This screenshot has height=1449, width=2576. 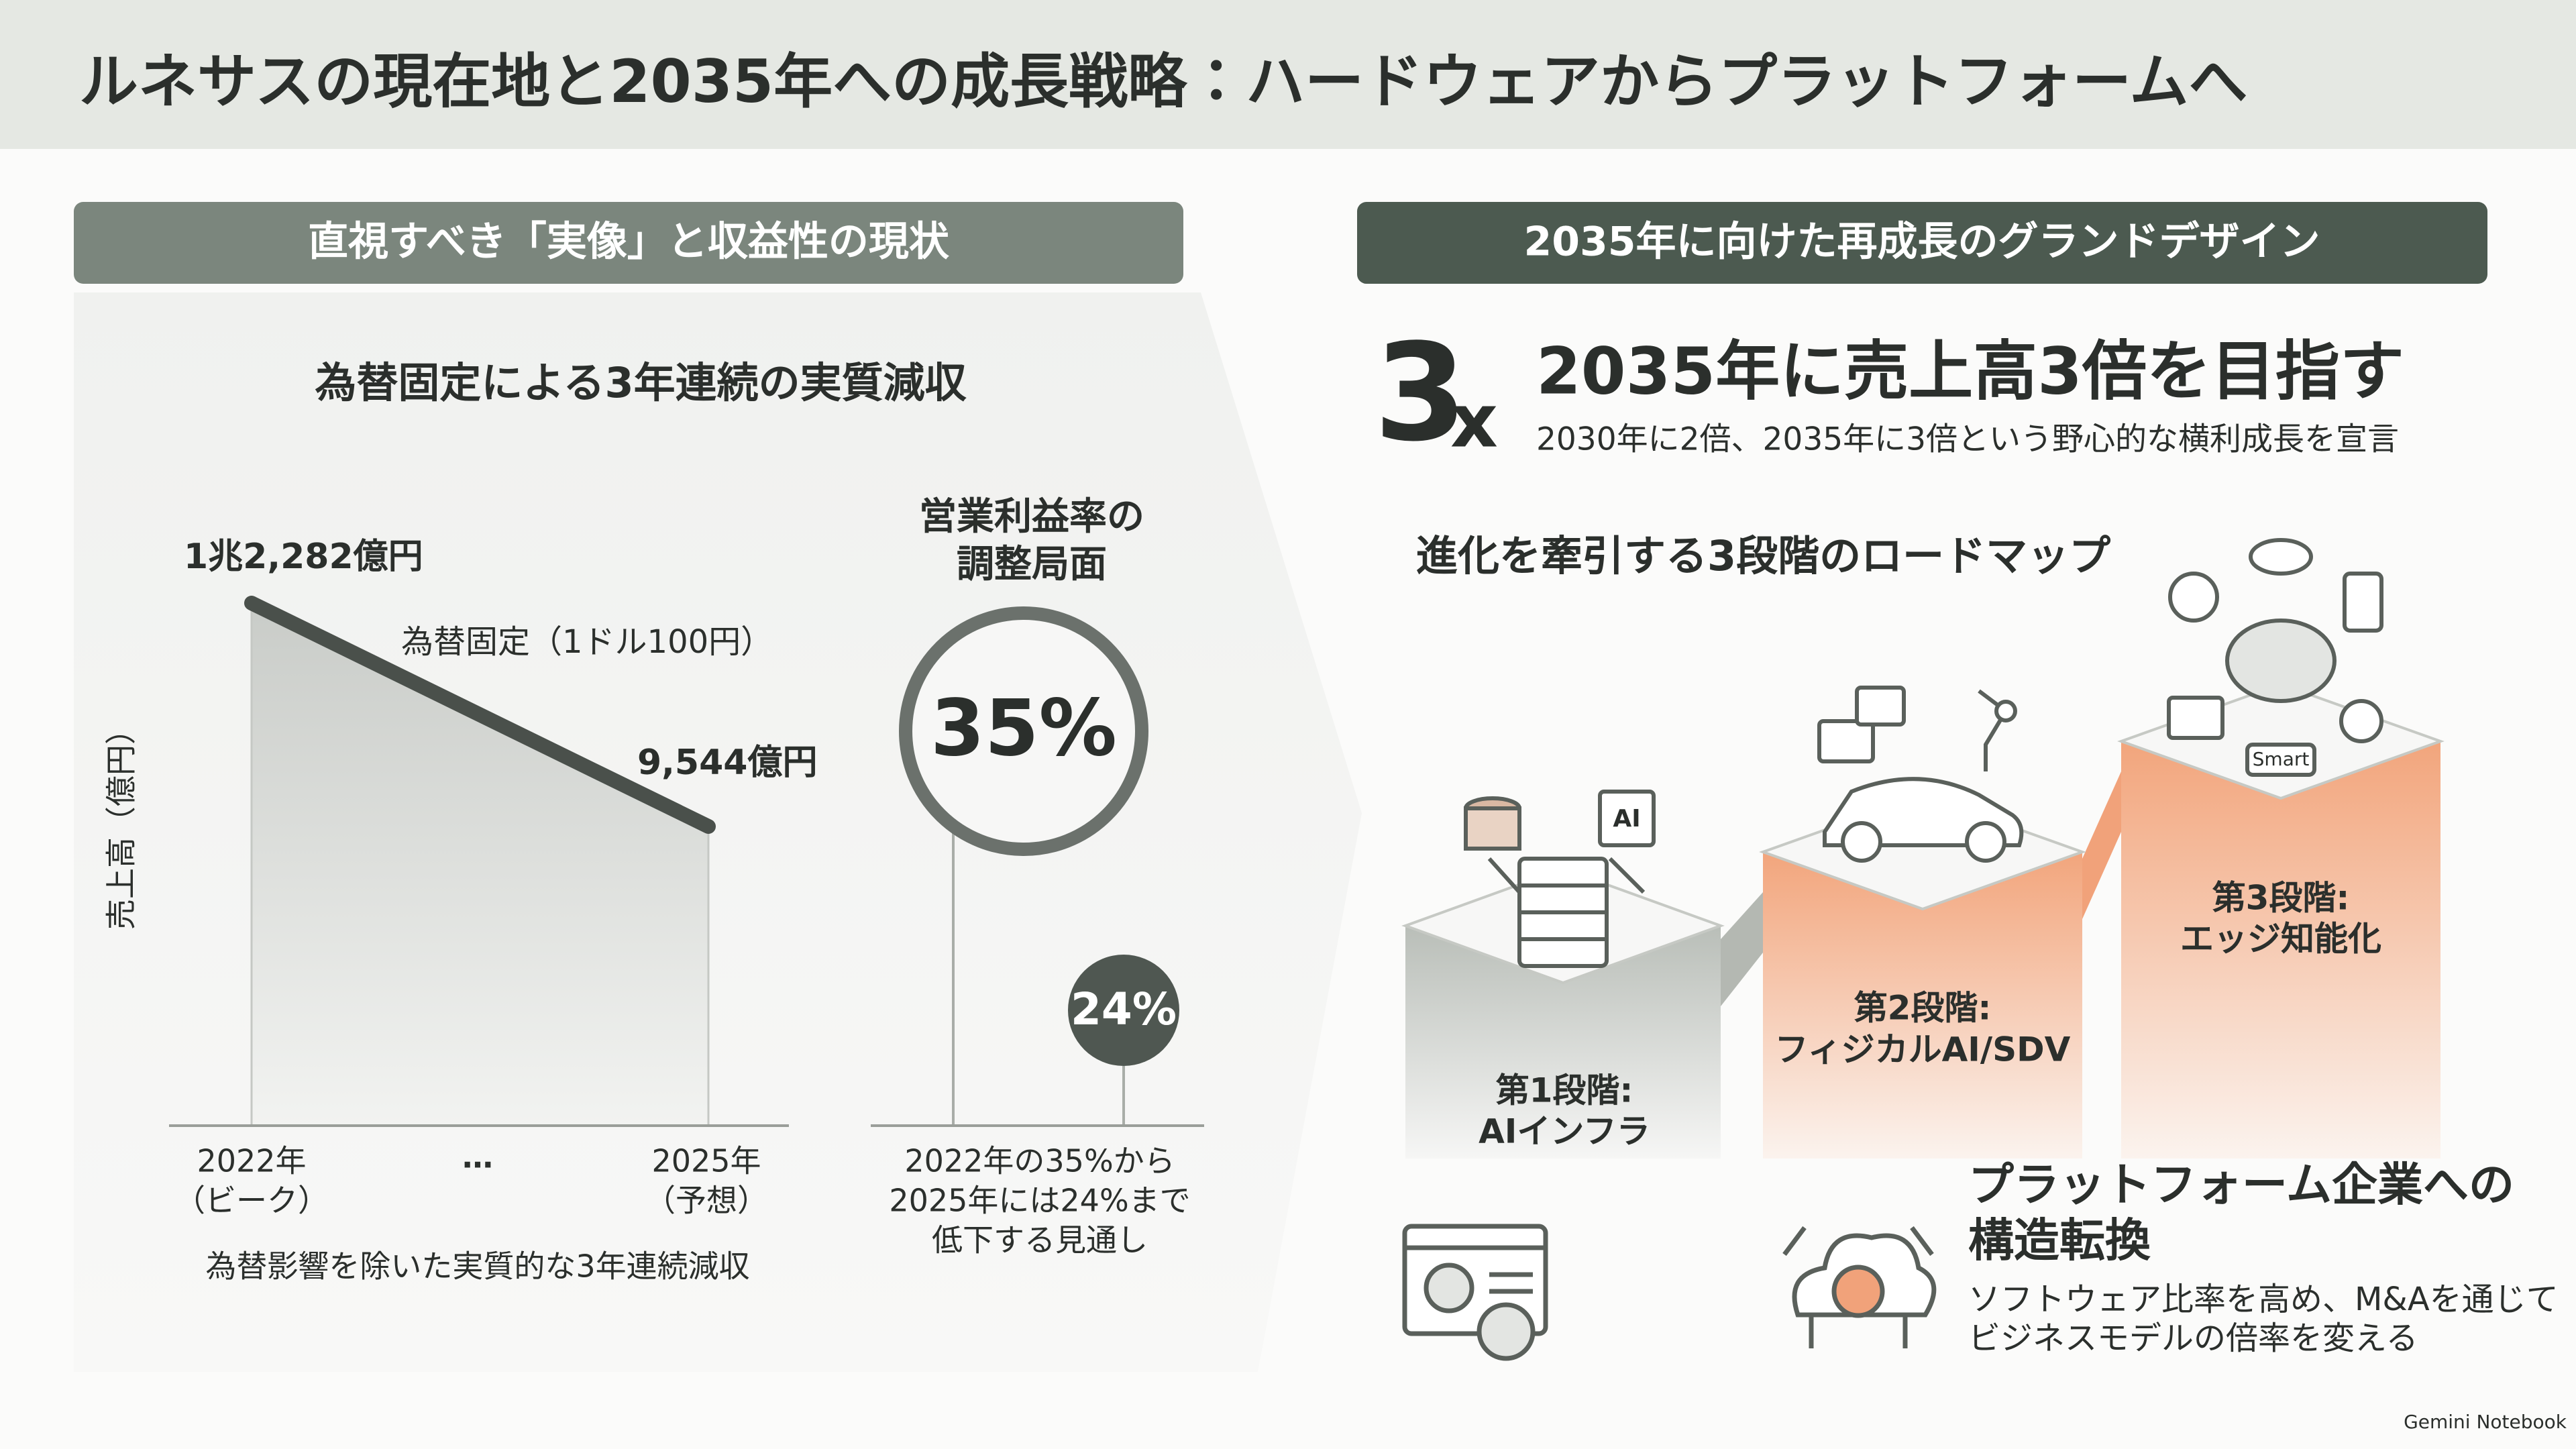 I want to click on x-label: 2022年, so click(x=251, y=1161).